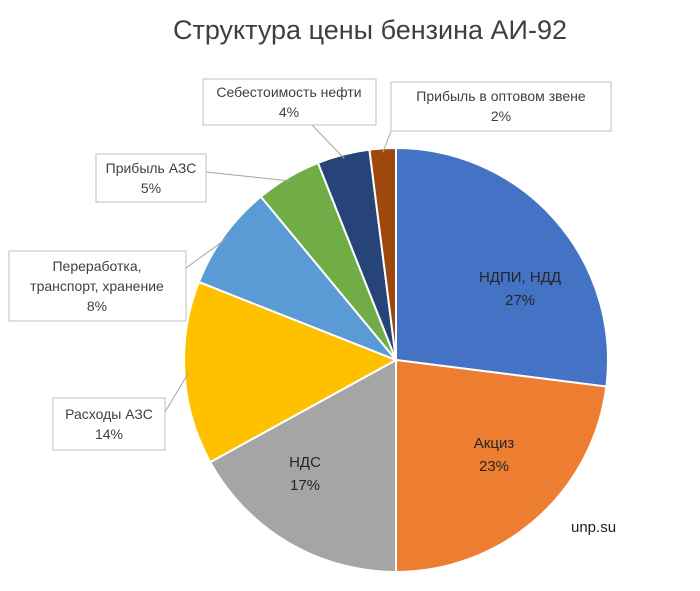  Describe the element at coordinates (370, 30) in the screenshot. I see `chart-title: Структура цены бензина АИ-92` at that location.